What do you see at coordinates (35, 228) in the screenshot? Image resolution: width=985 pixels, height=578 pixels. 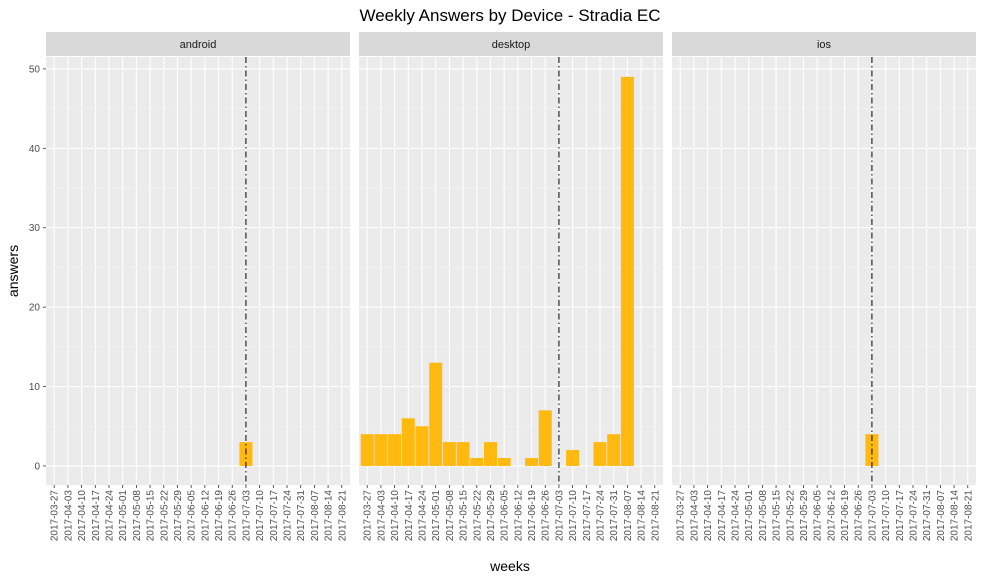 I see `y-tick-label: 30` at bounding box center [35, 228].